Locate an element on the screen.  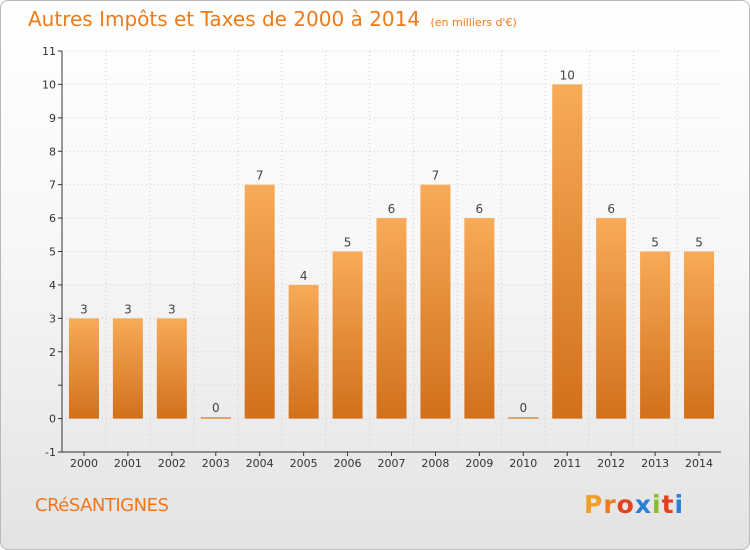
chart-unit-label: (en milliers d'€) is located at coordinates (473, 22).